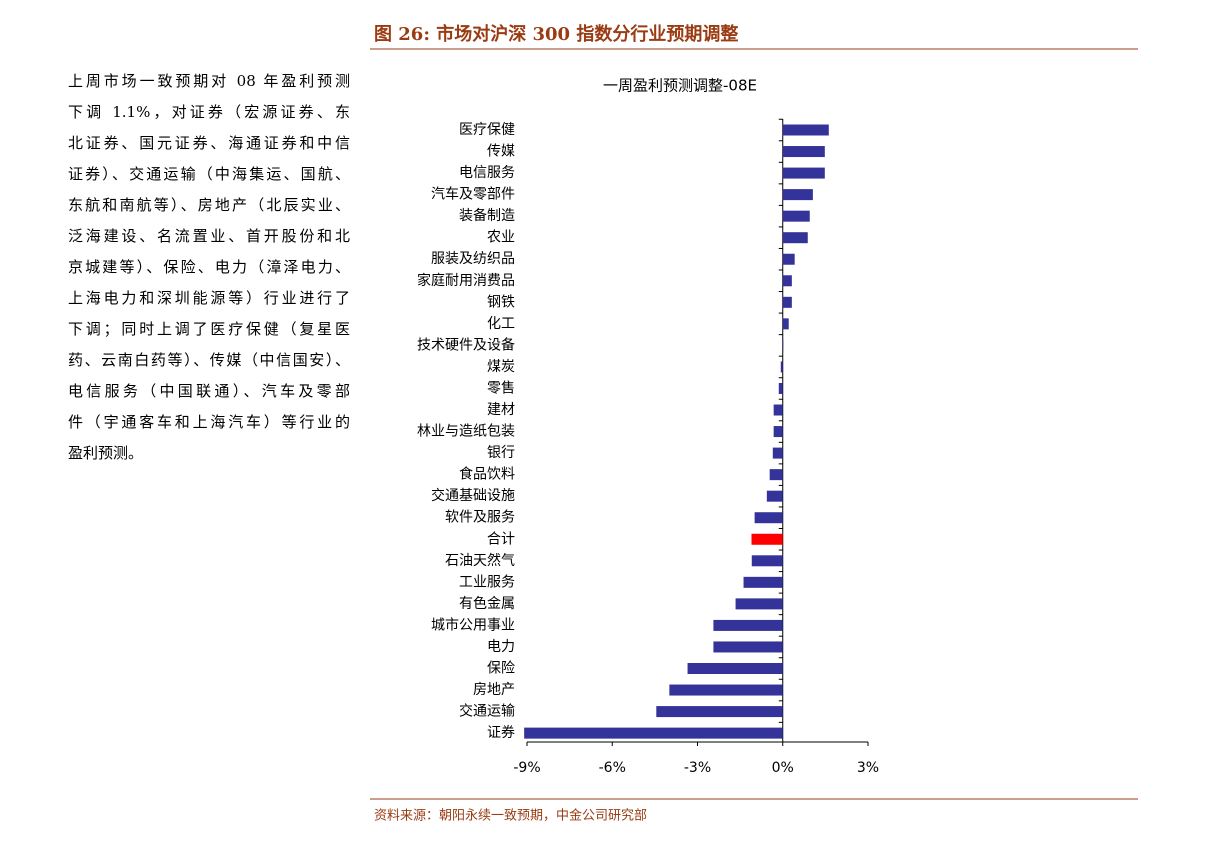 This screenshot has height=844, width=1224. I want to click on paragraph-line: 京城建等）、保险、电力（漳泽电力、, so click(209, 267).